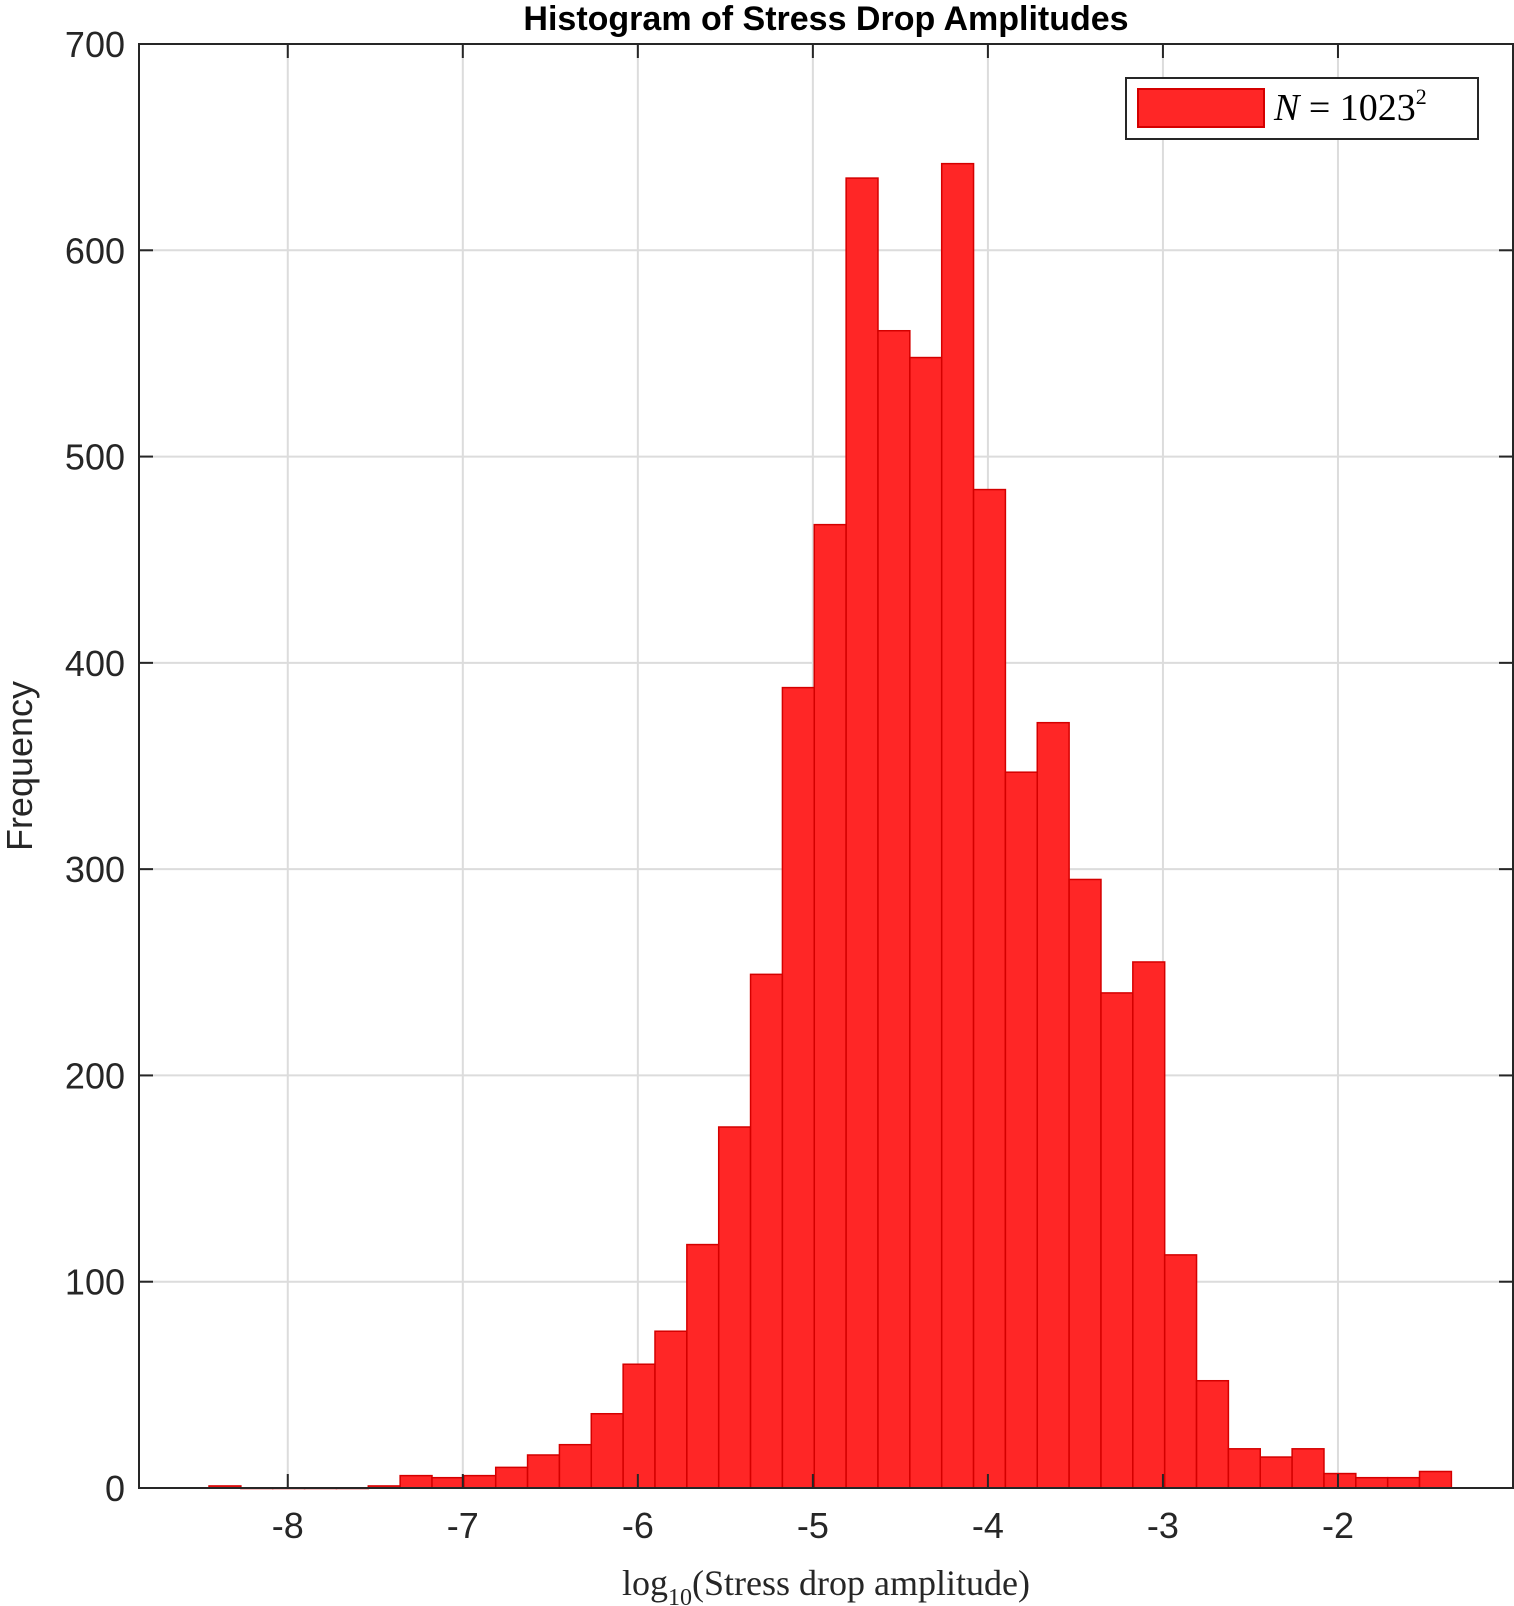  I want to click on y-tick-label: 0, so click(115, 1488).